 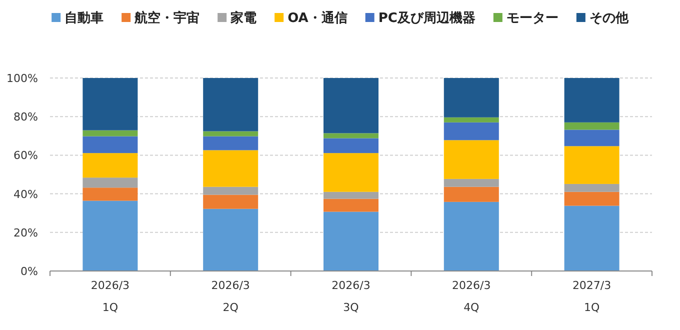 What do you see at coordinates (26, 155) in the screenshot?
I see `y-tick-label: 60%` at bounding box center [26, 155].